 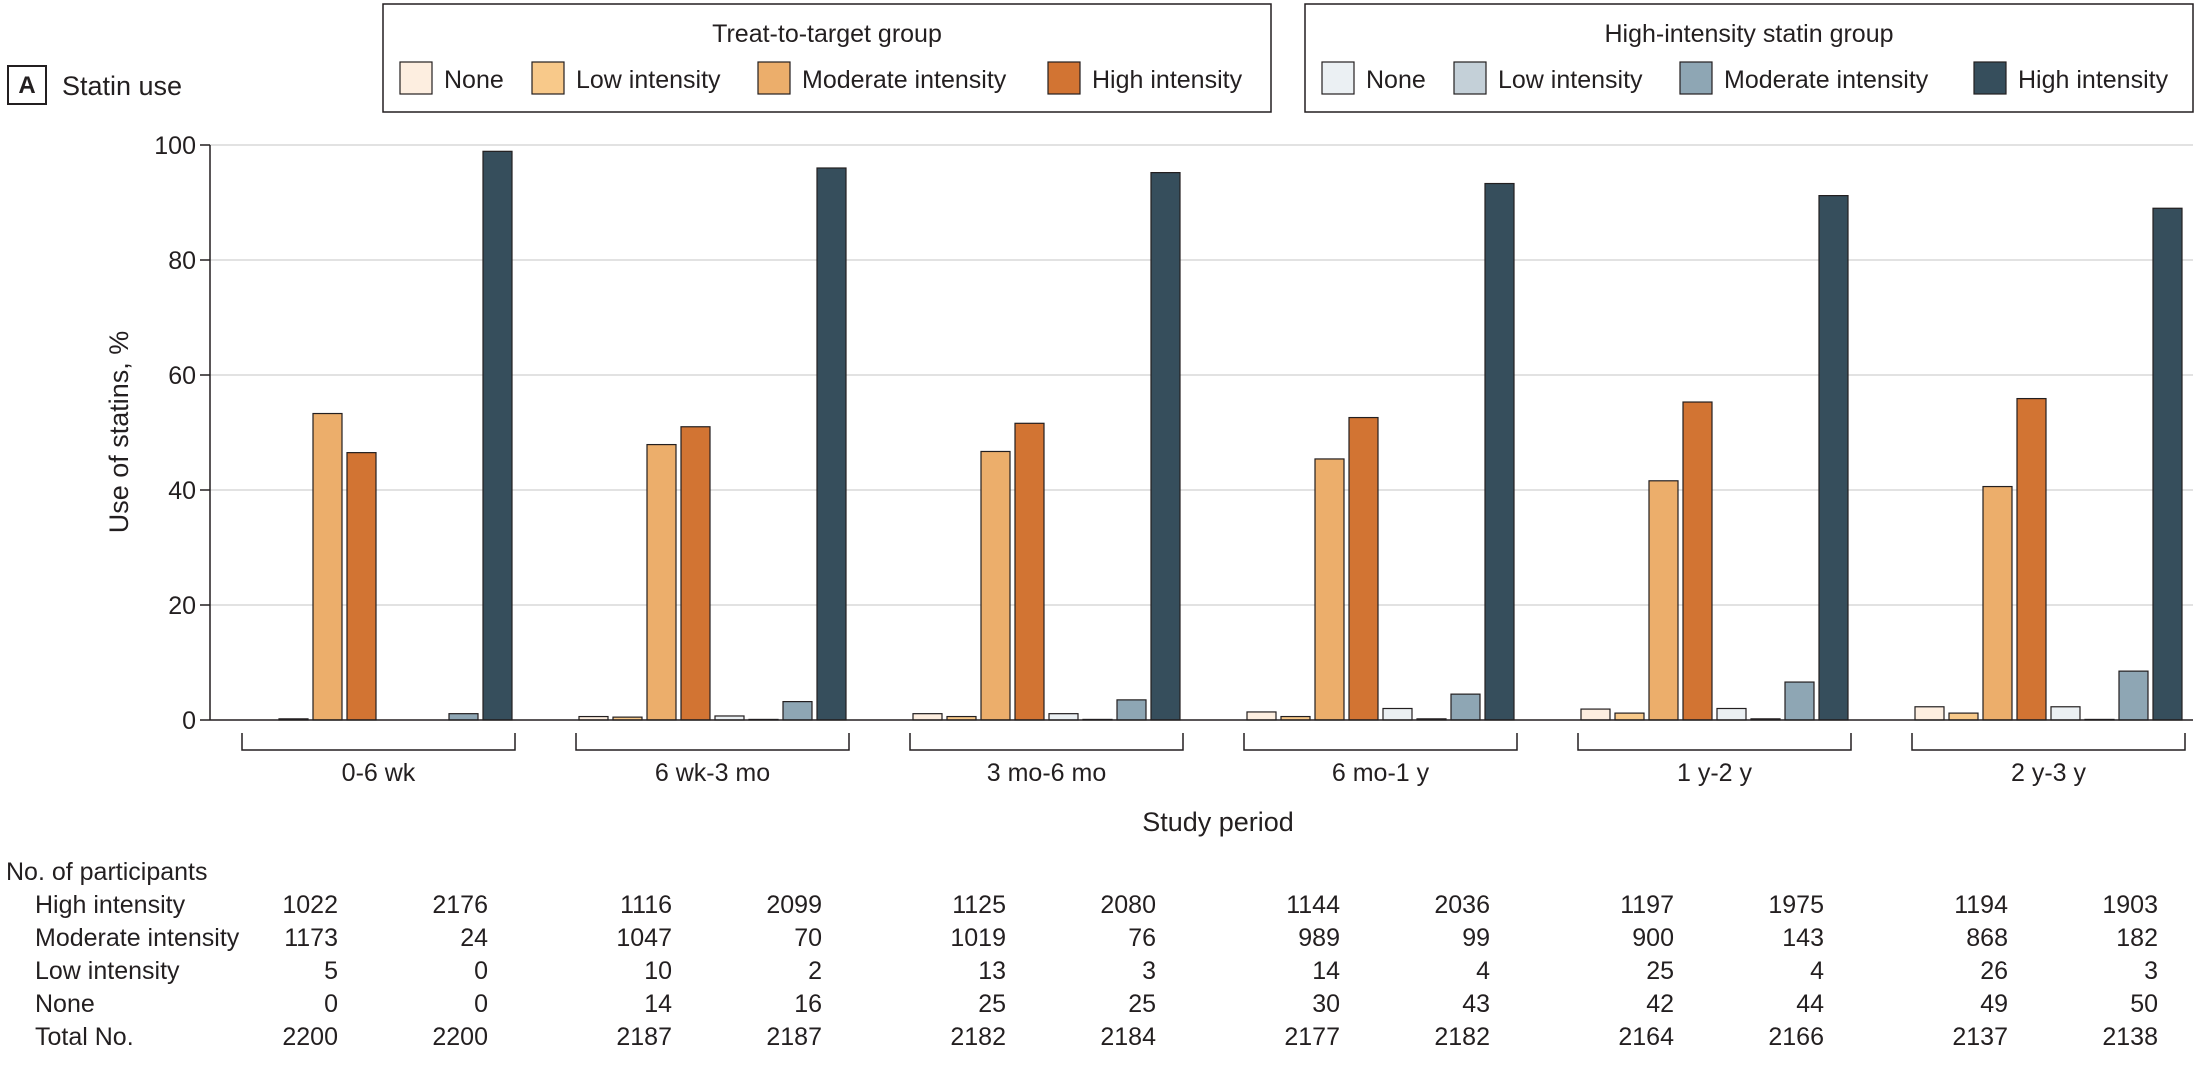 What do you see at coordinates (979, 905) in the screenshot?
I see `participants-cell: 1125` at bounding box center [979, 905].